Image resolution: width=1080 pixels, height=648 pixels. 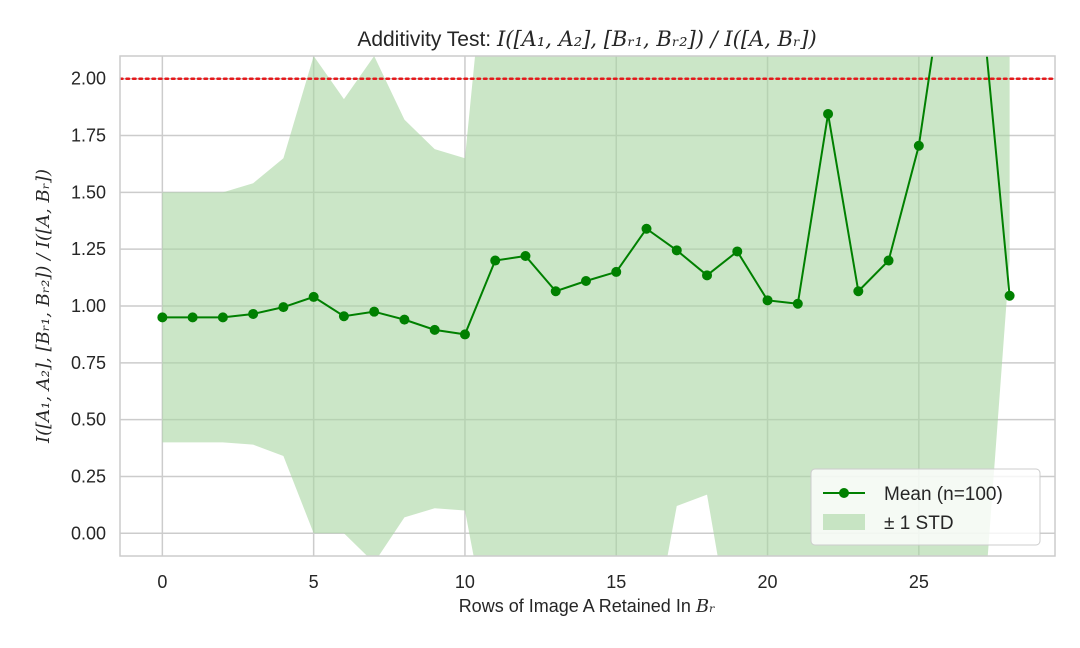 I want to click on x-tick-label: 10, so click(x=465, y=582).